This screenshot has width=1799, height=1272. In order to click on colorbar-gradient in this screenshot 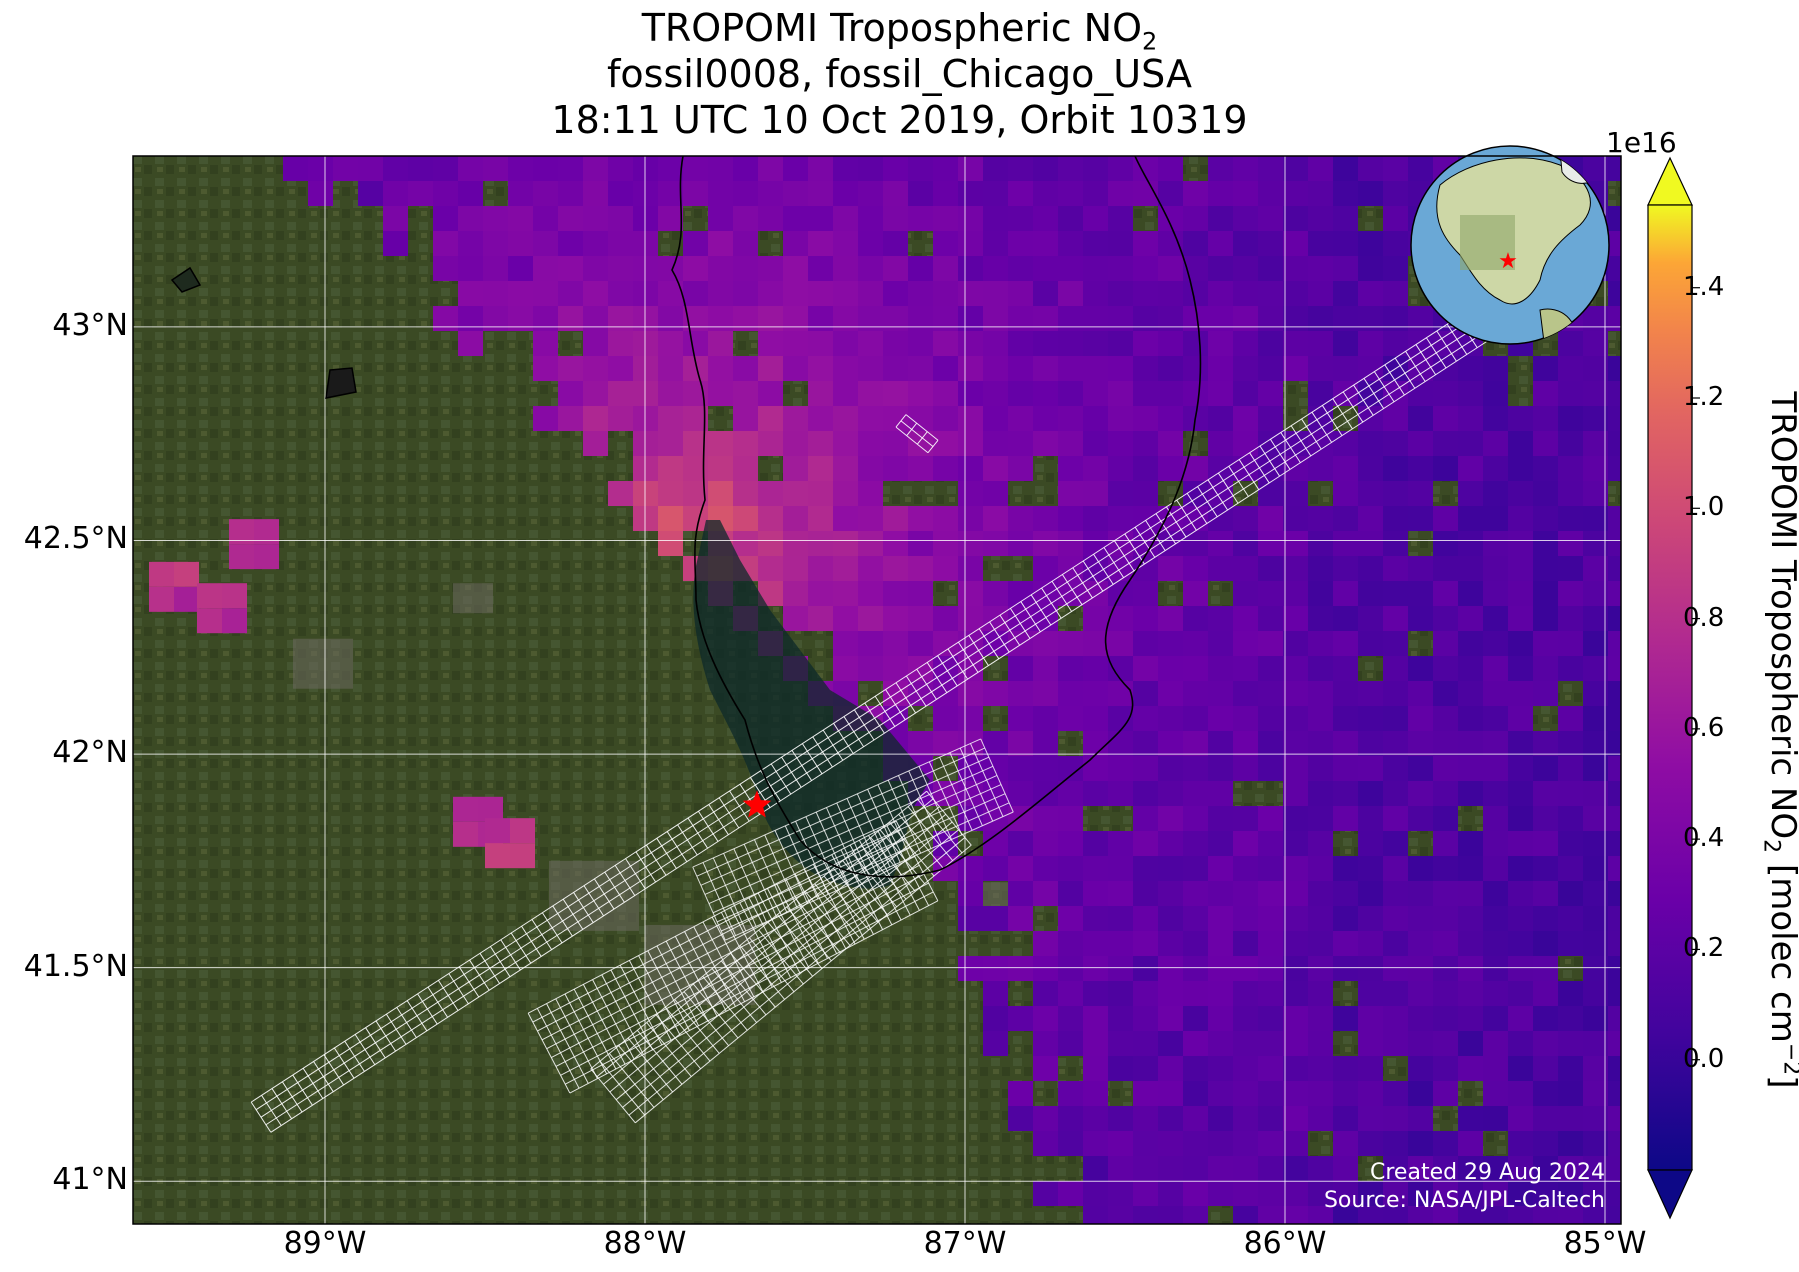, I will do `click(1670, 687)`.